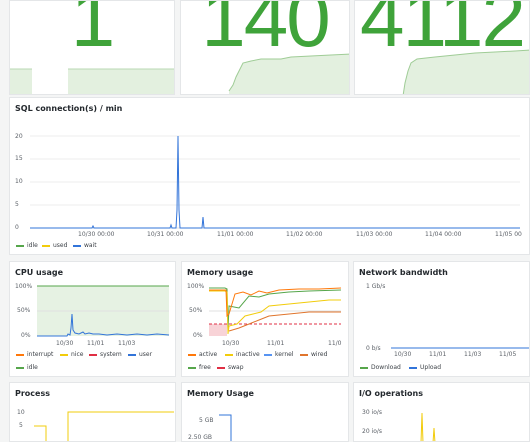 The height and width of the screenshot is (442, 530). What do you see at coordinates (443, 234) in the screenshot?
I see `x-tick: 11/04 00:00` at bounding box center [443, 234].